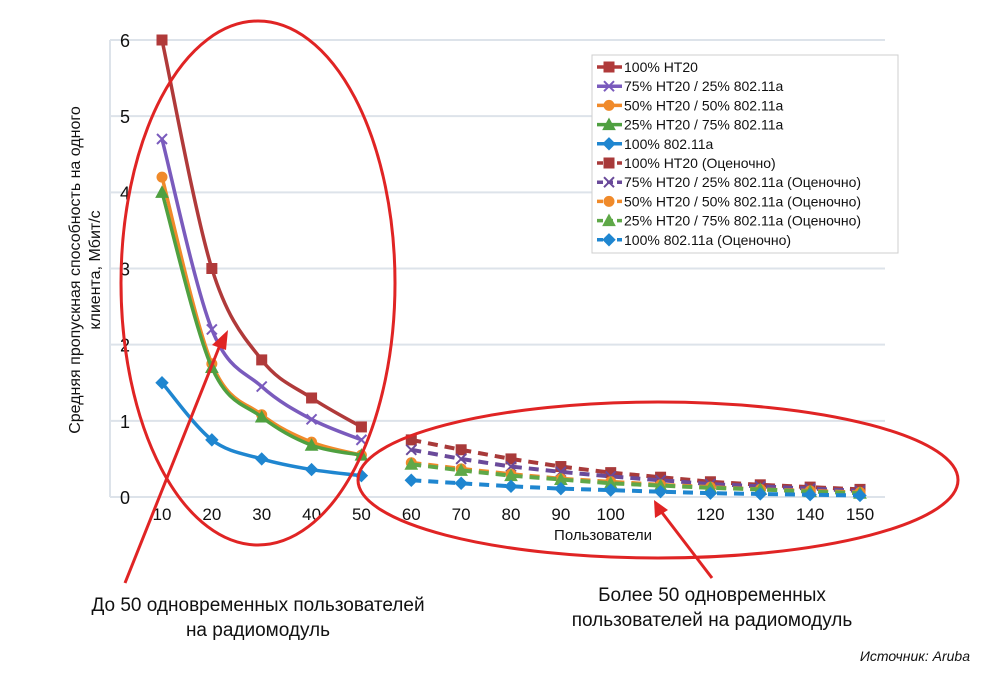 This screenshot has width=1000, height=679. What do you see at coordinates (661, 67) in the screenshot?
I see `legend-entry: 100% HT20` at bounding box center [661, 67].